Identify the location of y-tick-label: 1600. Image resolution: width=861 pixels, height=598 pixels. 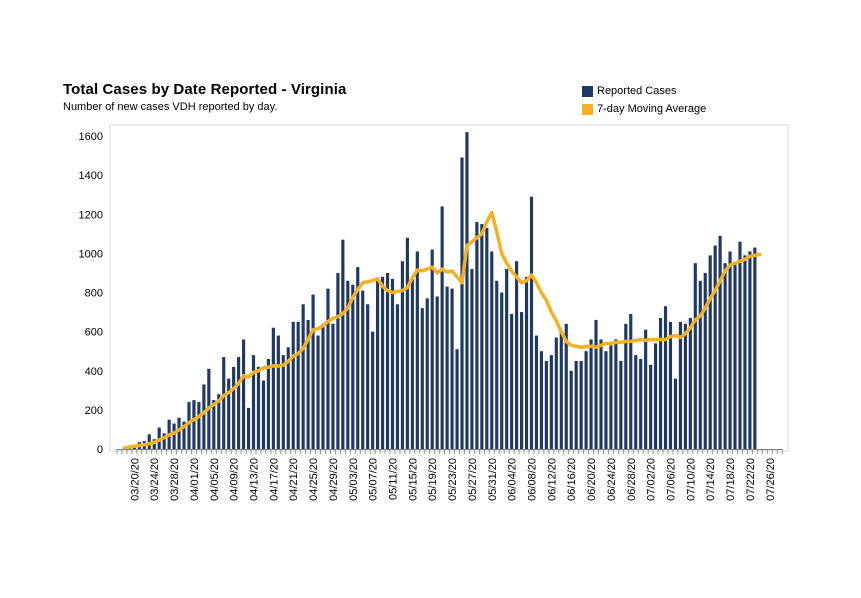
(91, 137).